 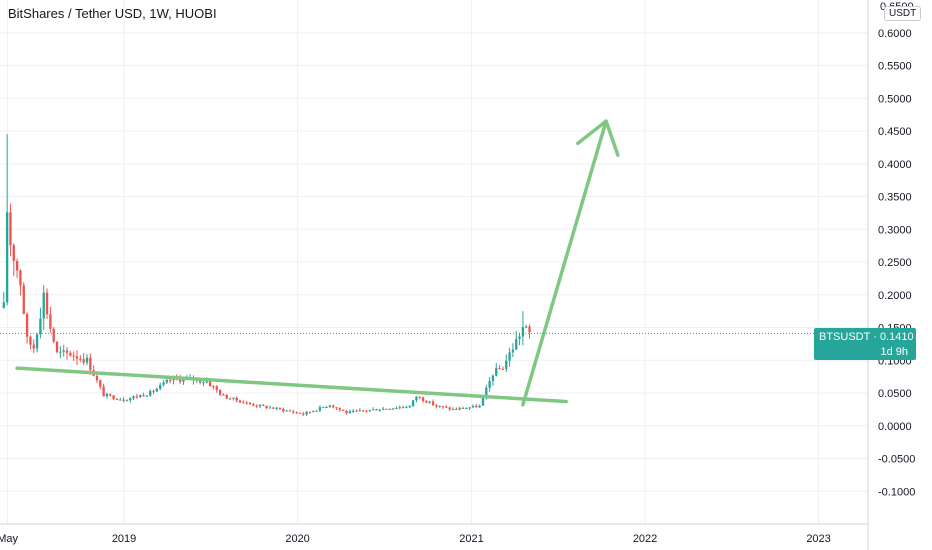 I want to click on time-tick-label: 2022, so click(x=645, y=539).